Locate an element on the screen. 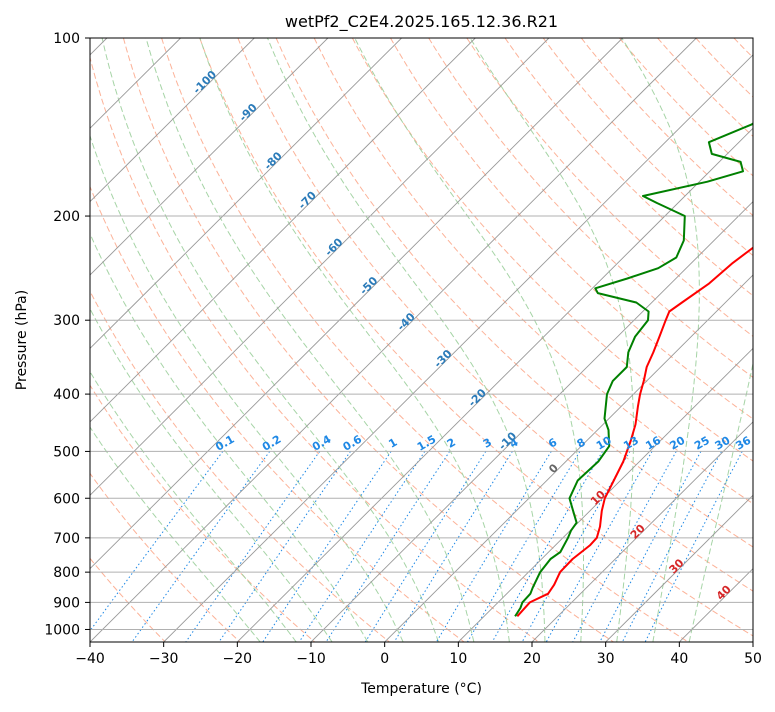  x-tick-label: 10 is located at coordinates (458, 659).